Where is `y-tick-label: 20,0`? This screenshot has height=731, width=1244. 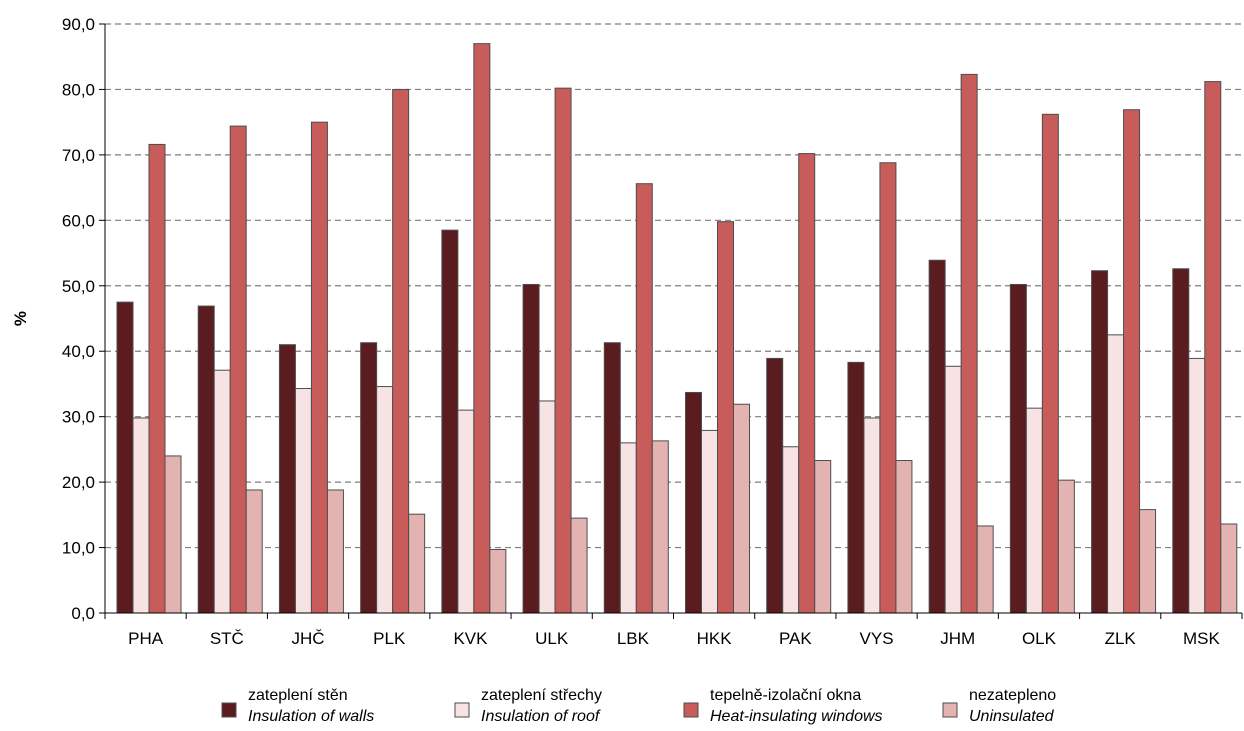 y-tick-label: 20,0 is located at coordinates (78, 482).